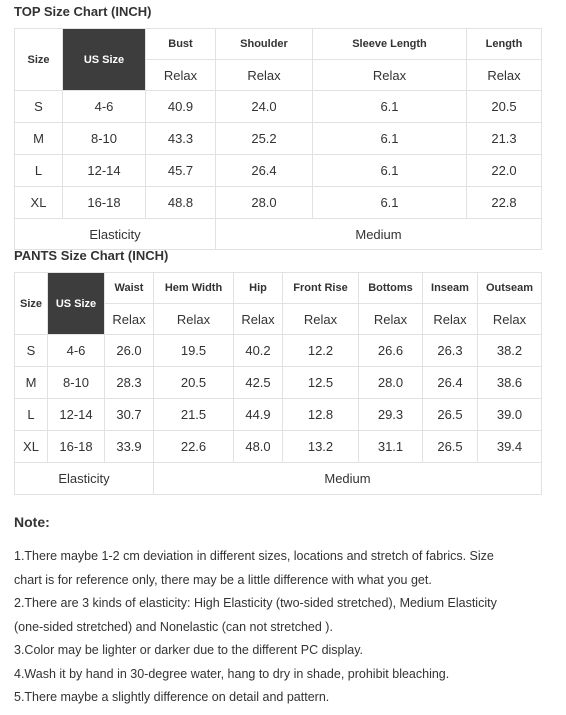  Describe the element at coordinates (129, 382) in the screenshot. I see `measure-cell: 28.3` at that location.